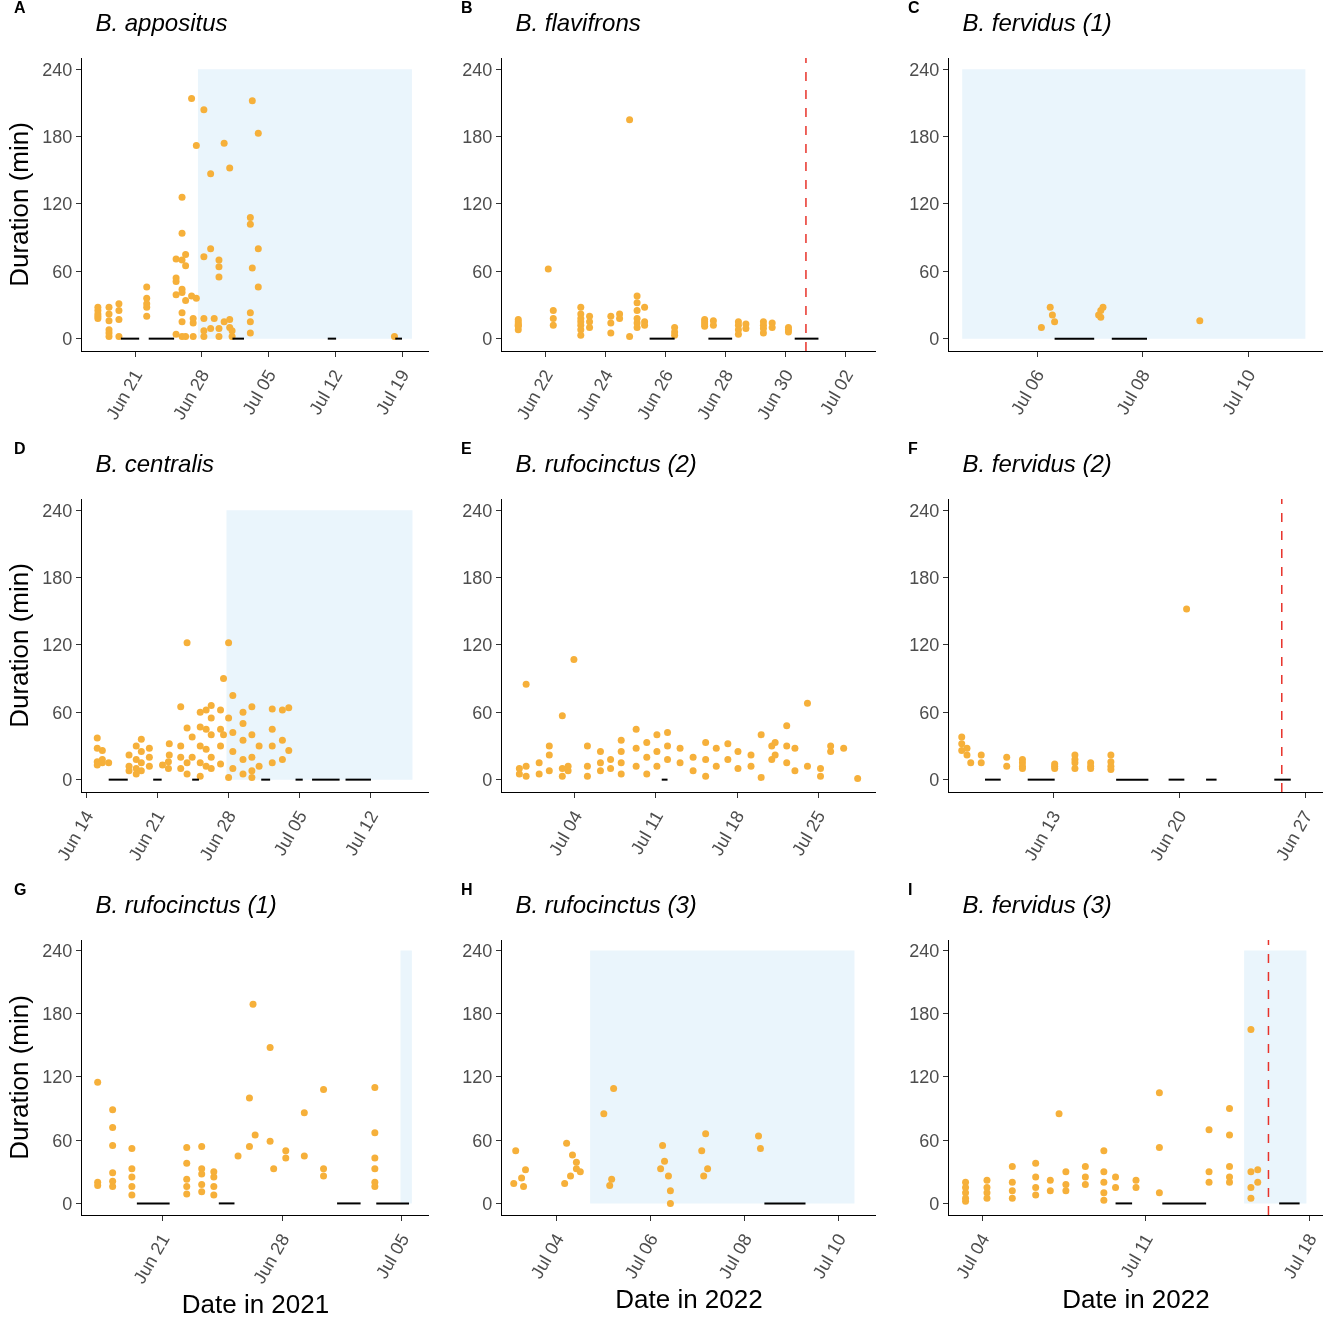 The image size is (1343, 1324). I want to click on chart-title: B. fervidus (3), so click(1037, 904).